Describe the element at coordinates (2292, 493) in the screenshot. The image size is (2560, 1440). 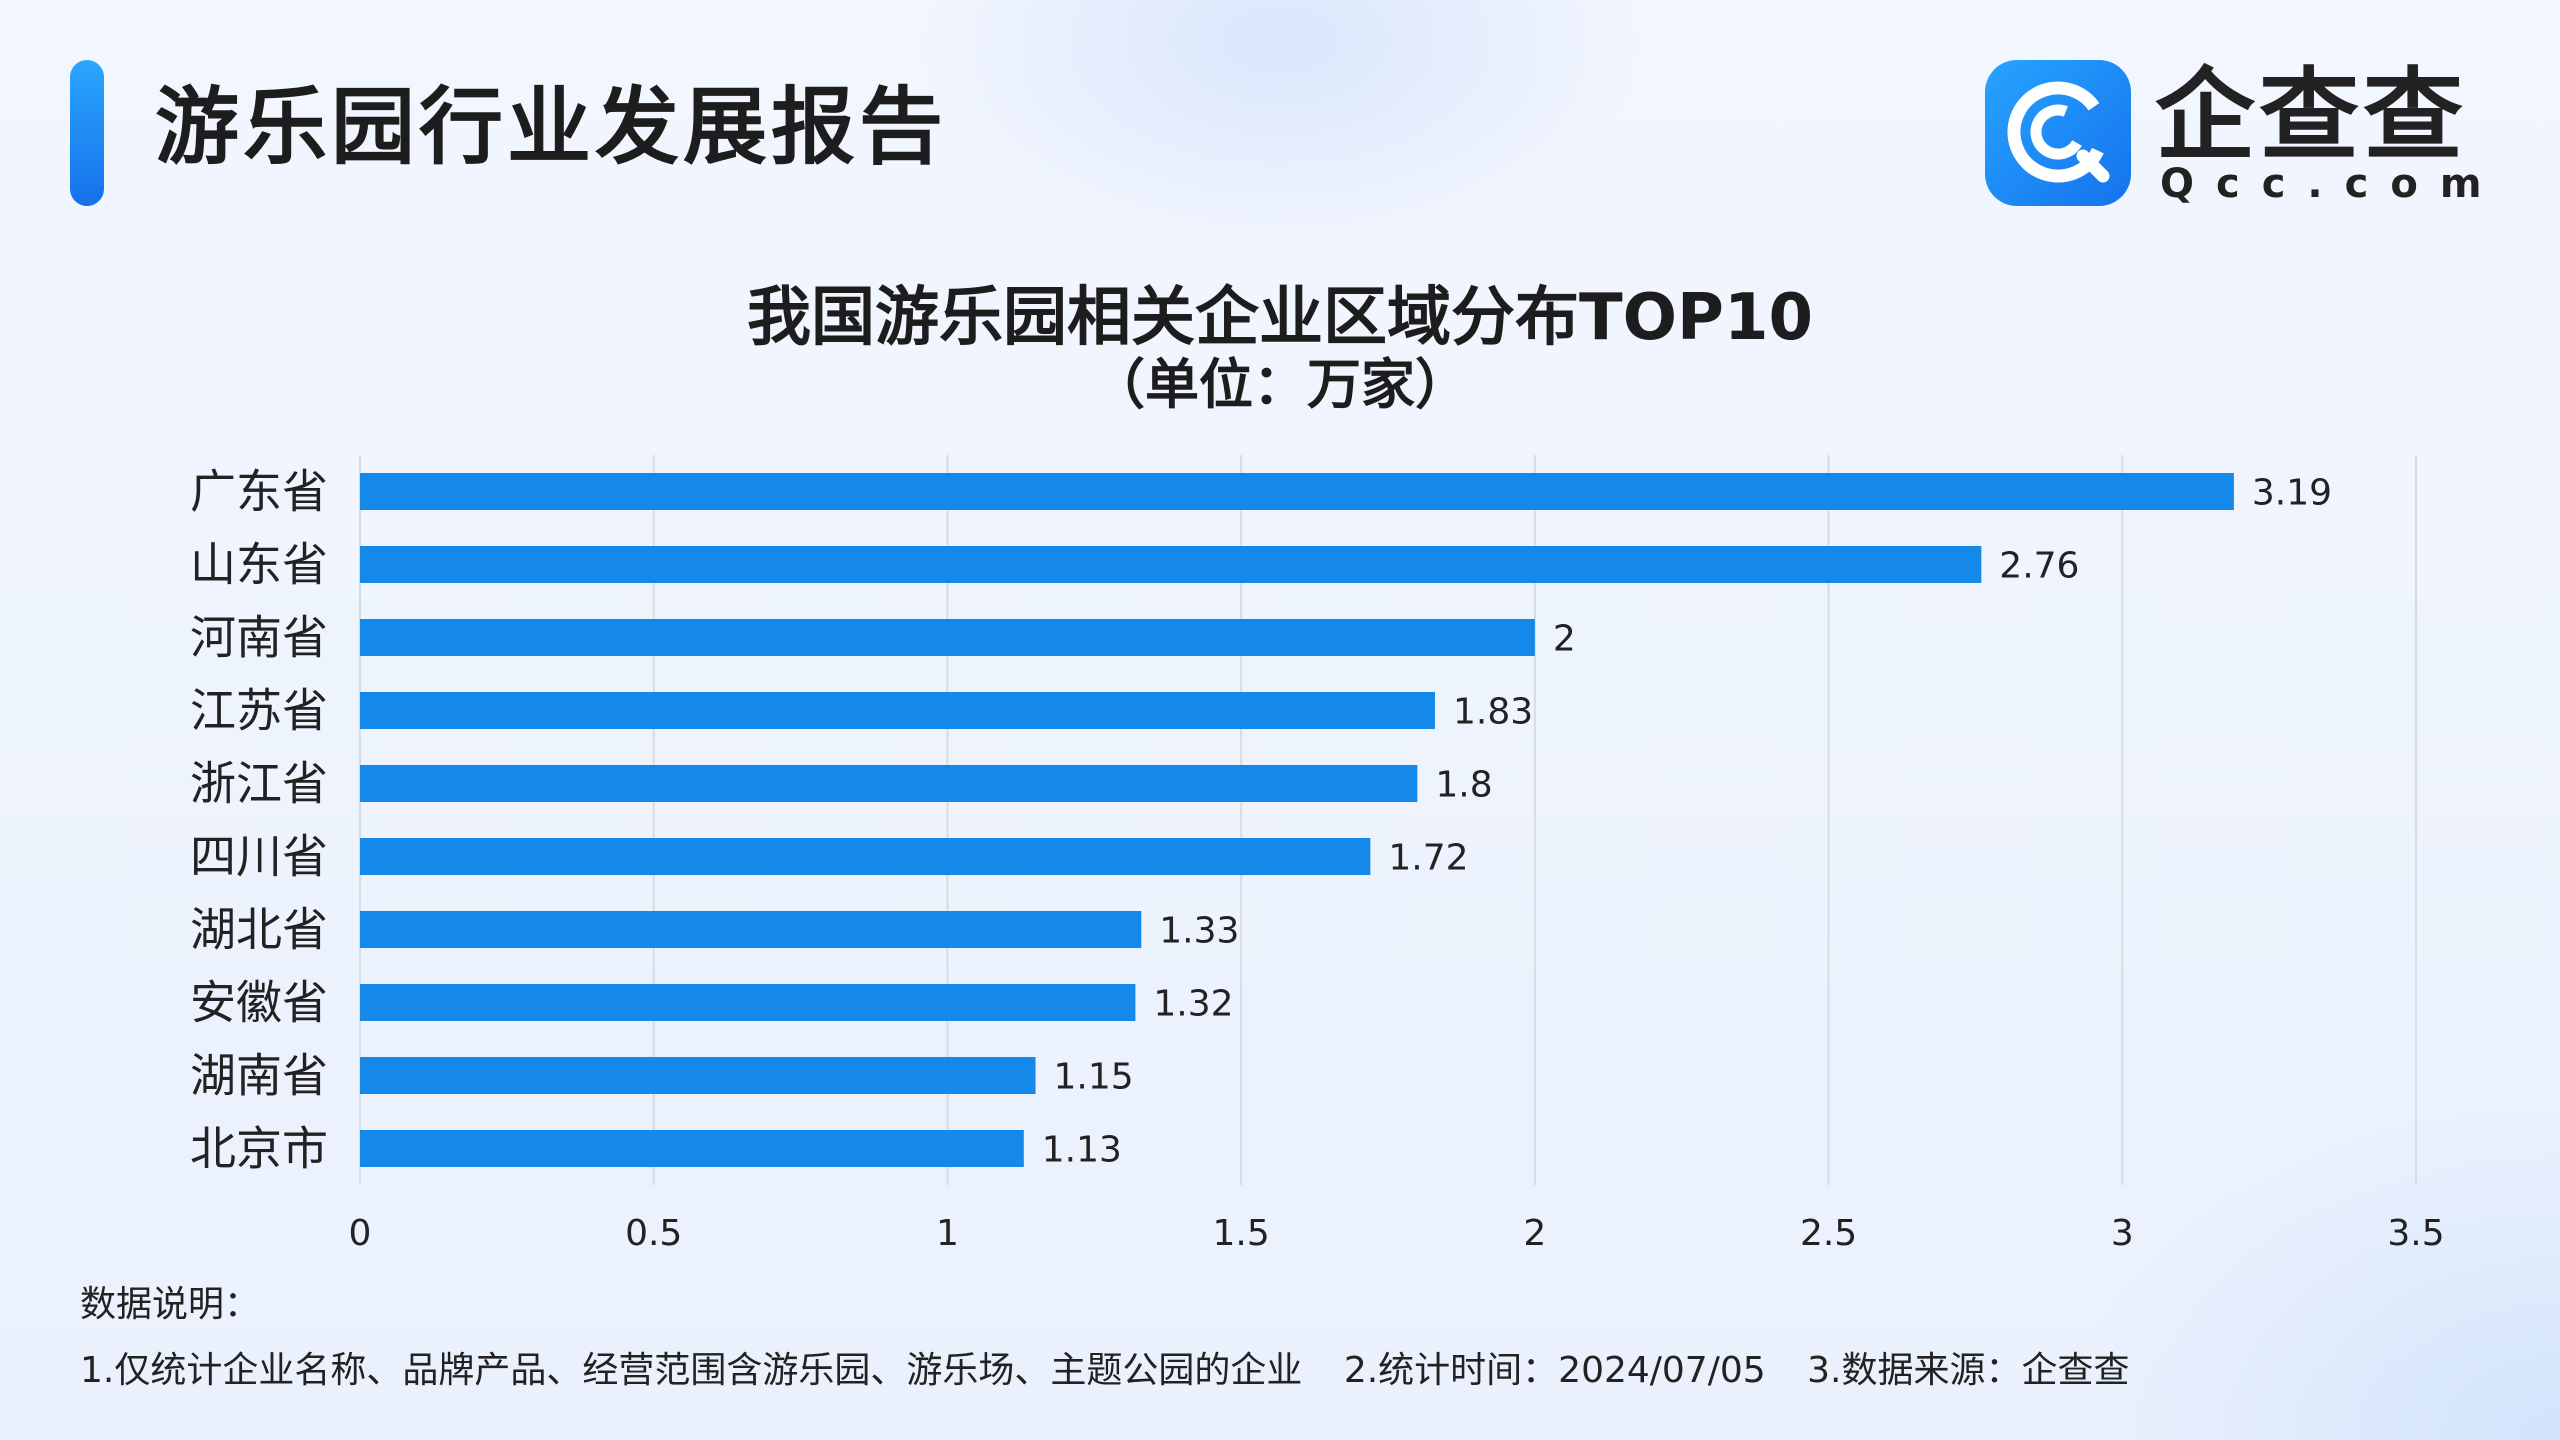
I see `data-label: 3.19` at that location.